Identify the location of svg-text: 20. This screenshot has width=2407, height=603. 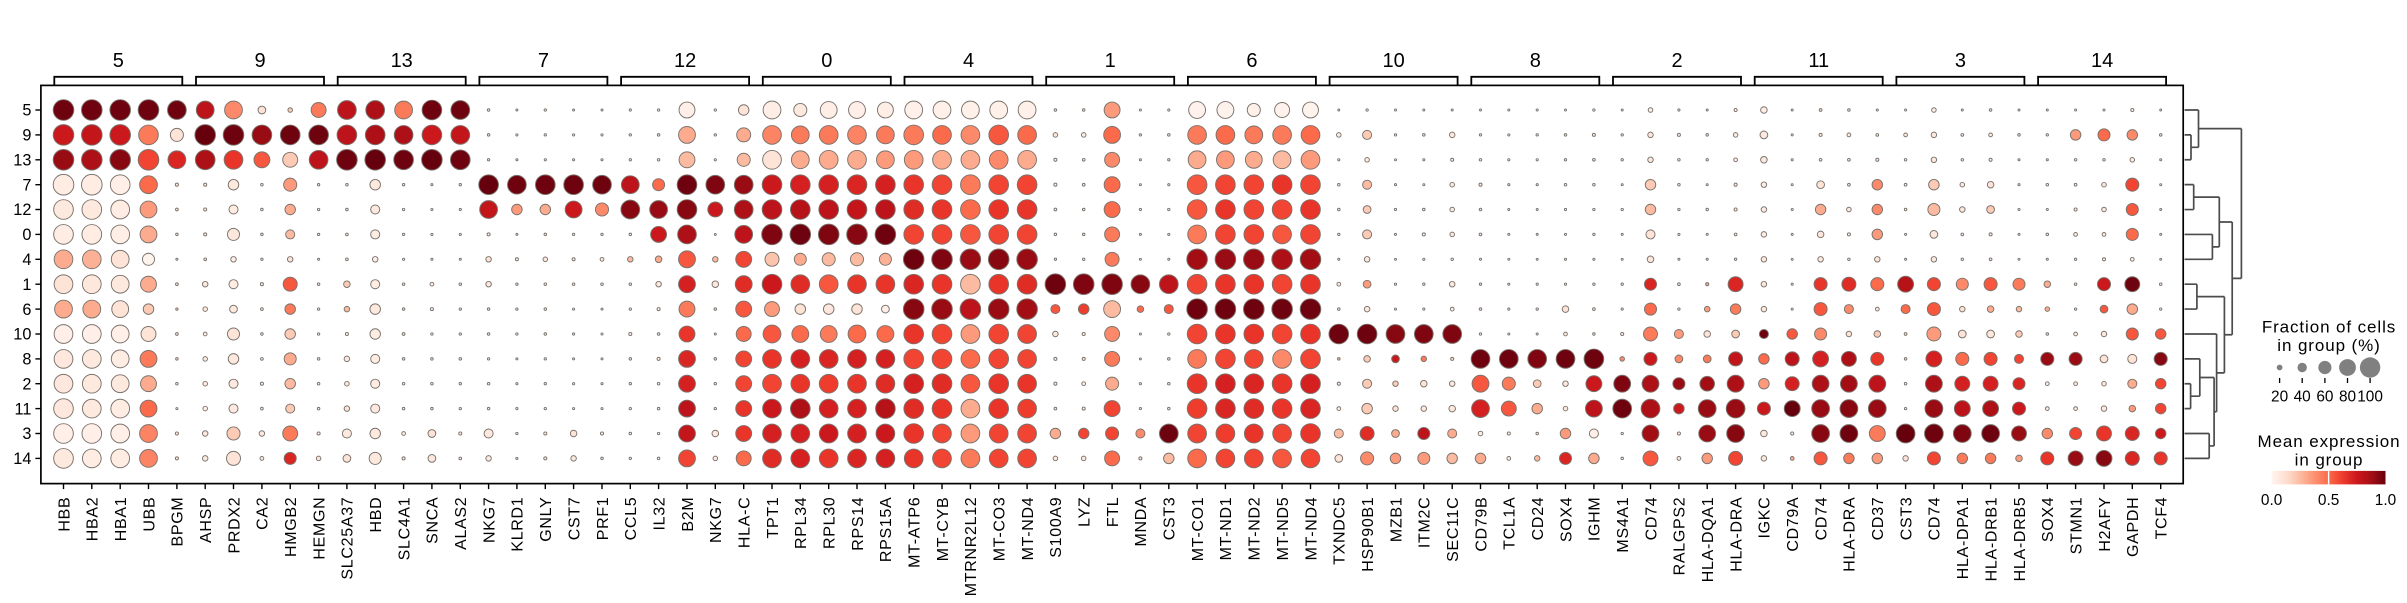
(2279, 397).